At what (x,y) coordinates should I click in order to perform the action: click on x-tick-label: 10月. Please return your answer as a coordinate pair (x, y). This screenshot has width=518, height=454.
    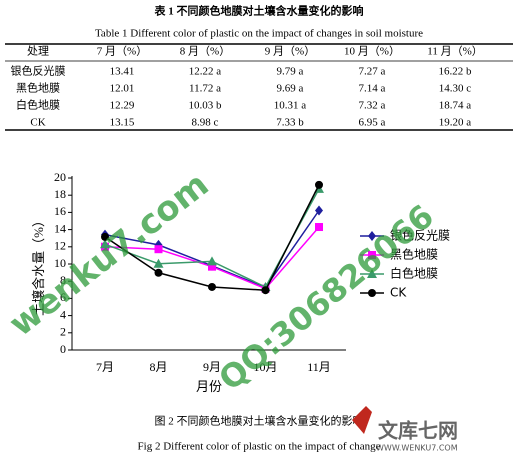
    Looking at the image, I should click on (265, 367).